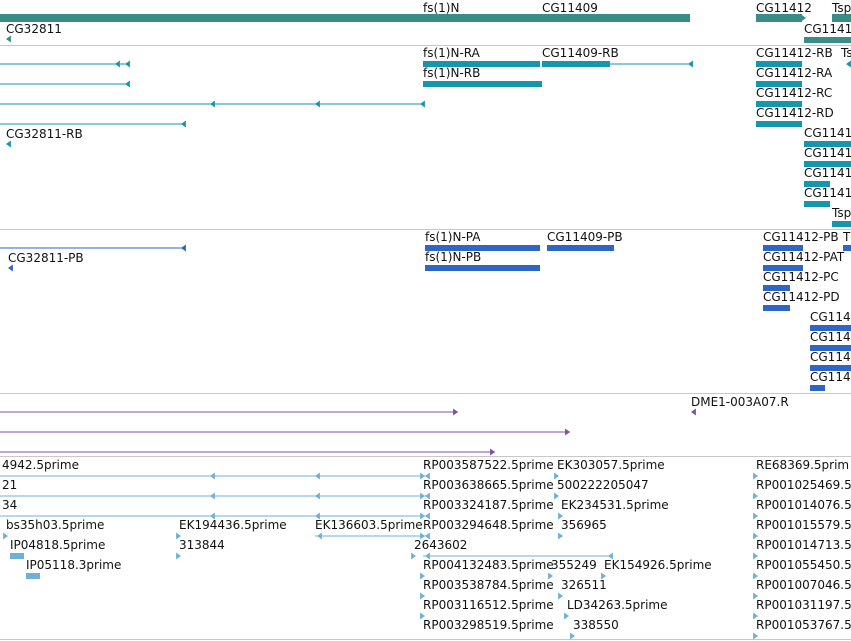 The image size is (851, 641). I want to click on pp-cg114-d, so click(817, 388).